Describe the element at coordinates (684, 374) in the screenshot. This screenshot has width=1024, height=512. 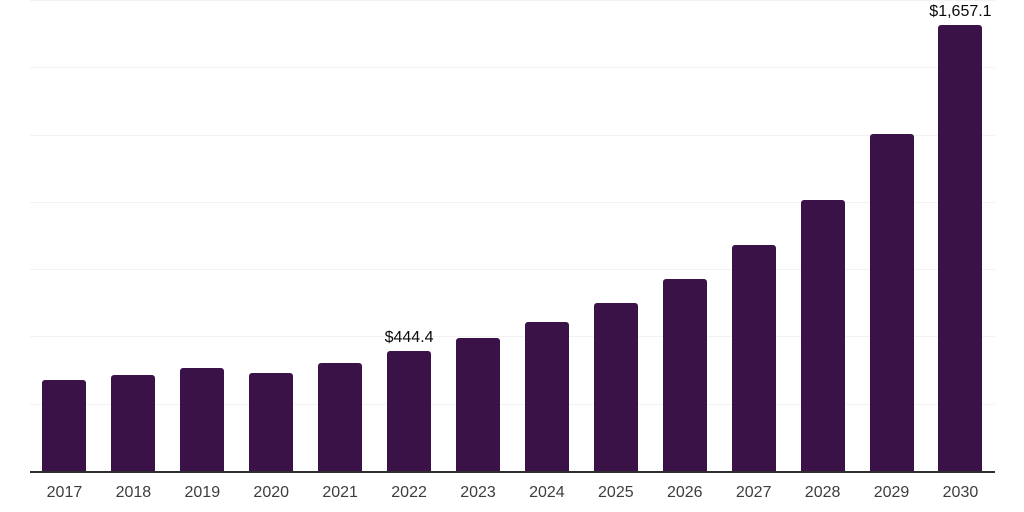
I see `bar-2026` at that location.